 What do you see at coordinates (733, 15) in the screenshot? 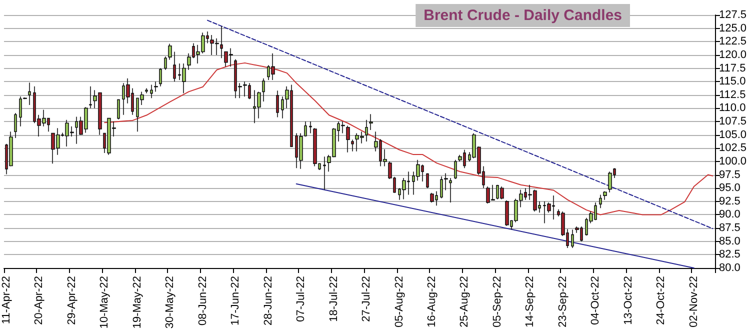
I see `y-tick-label: 127.5` at bounding box center [733, 15].